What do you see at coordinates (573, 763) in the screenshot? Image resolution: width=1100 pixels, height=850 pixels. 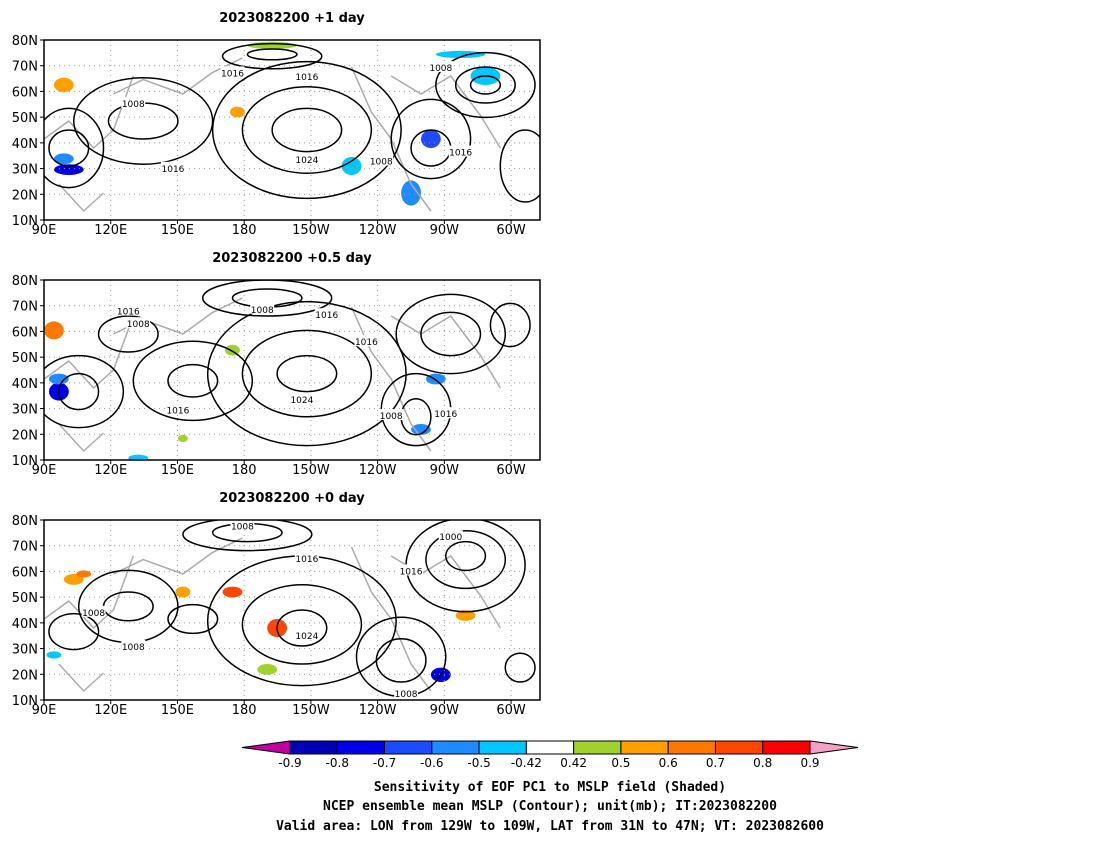 I see `colorbar-tick-label: 0.42` at bounding box center [573, 763].